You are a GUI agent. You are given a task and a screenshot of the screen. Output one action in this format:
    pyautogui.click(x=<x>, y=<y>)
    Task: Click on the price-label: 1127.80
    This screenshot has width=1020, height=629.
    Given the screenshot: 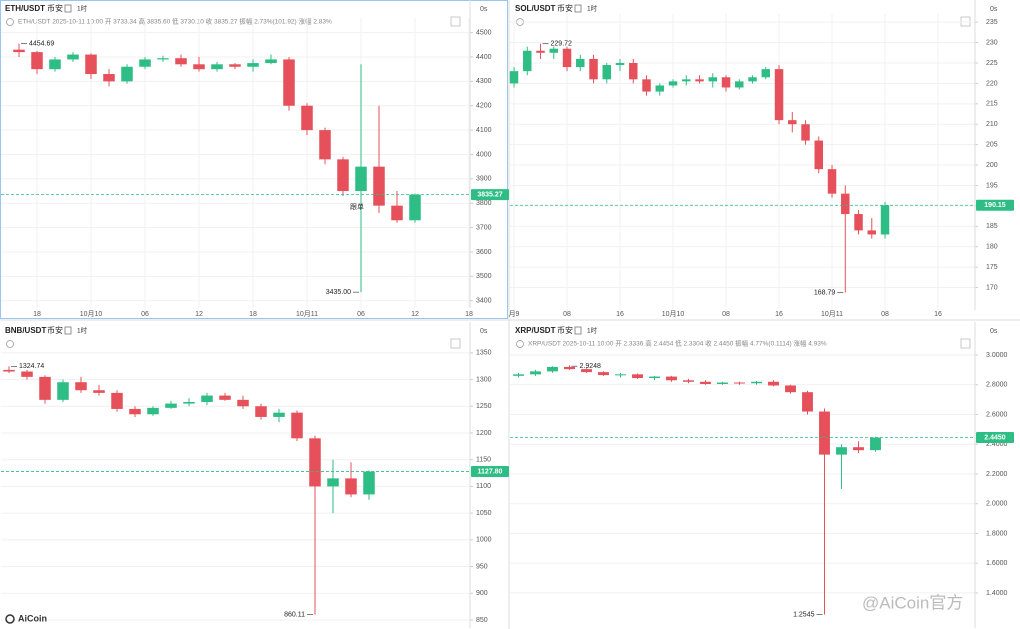 What is the action you would take?
    pyautogui.click(x=490, y=471)
    